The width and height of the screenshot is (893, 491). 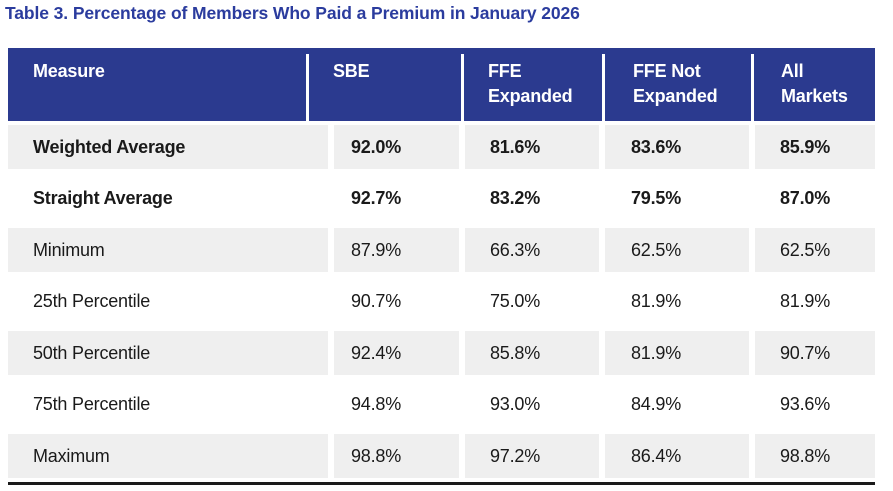 What do you see at coordinates (441, 483) in the screenshot?
I see `table-bottom-border` at bounding box center [441, 483].